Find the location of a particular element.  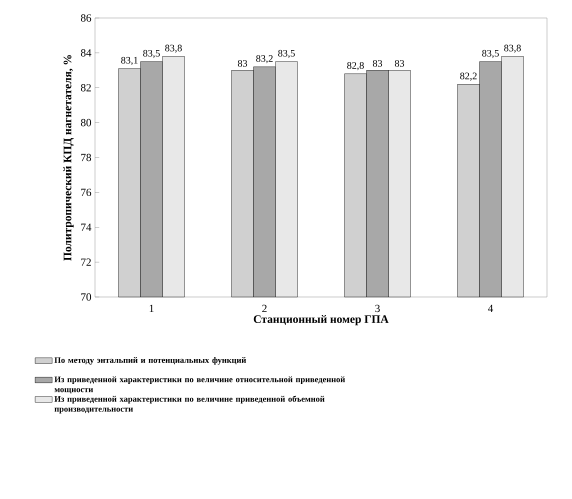

data-label: 83,2 is located at coordinates (264, 59).